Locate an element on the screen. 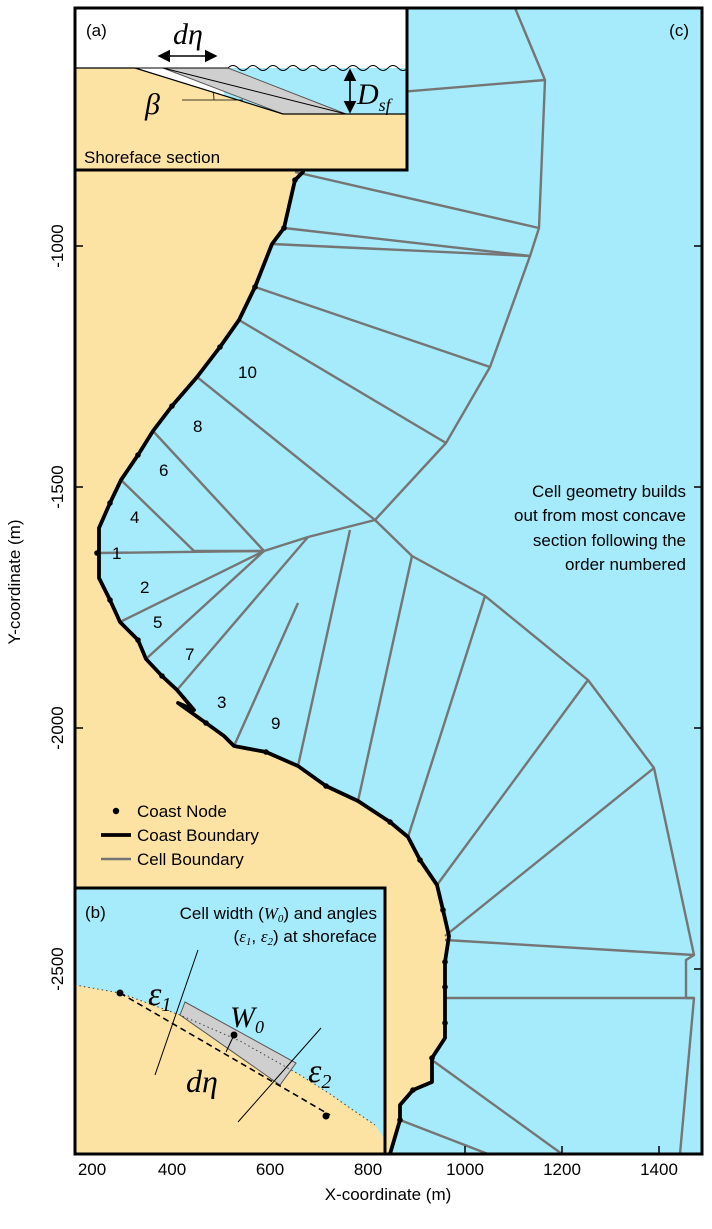  inset-a-caption: Shoreface section is located at coordinates (152, 157).